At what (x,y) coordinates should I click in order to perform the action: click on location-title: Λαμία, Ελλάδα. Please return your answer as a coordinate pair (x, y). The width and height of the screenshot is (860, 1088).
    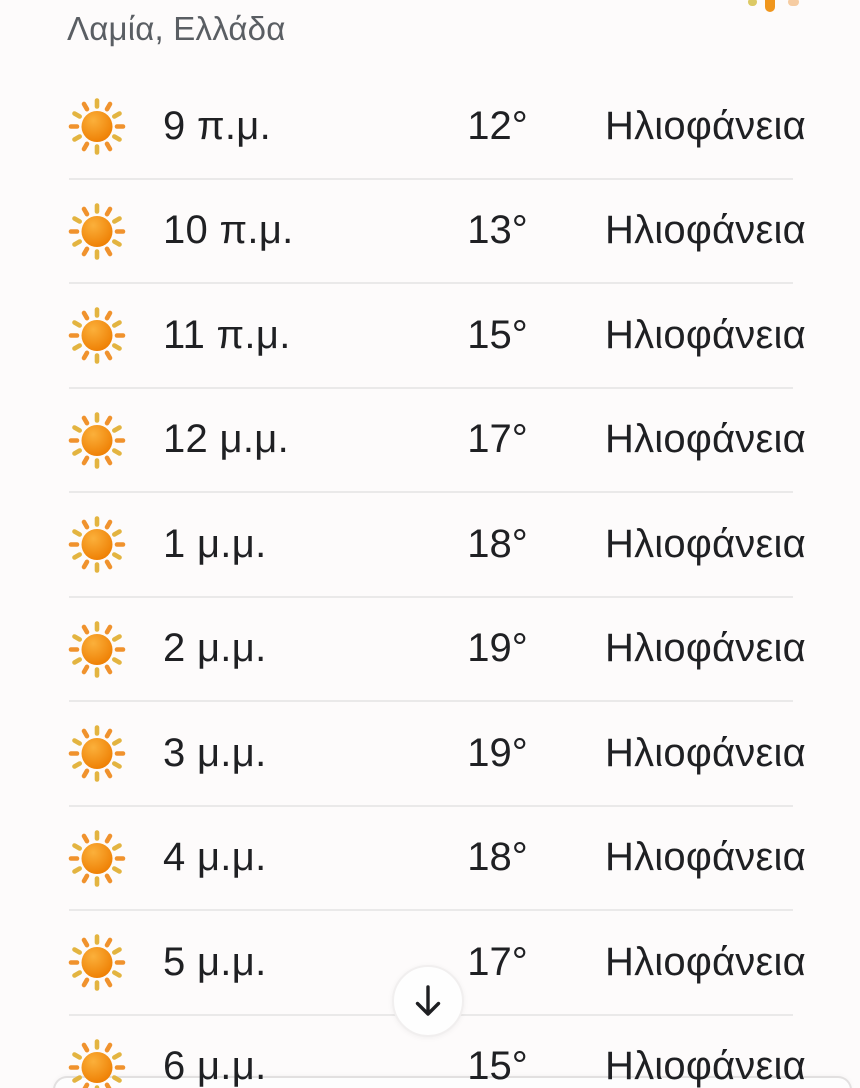
    Looking at the image, I should click on (176, 28).